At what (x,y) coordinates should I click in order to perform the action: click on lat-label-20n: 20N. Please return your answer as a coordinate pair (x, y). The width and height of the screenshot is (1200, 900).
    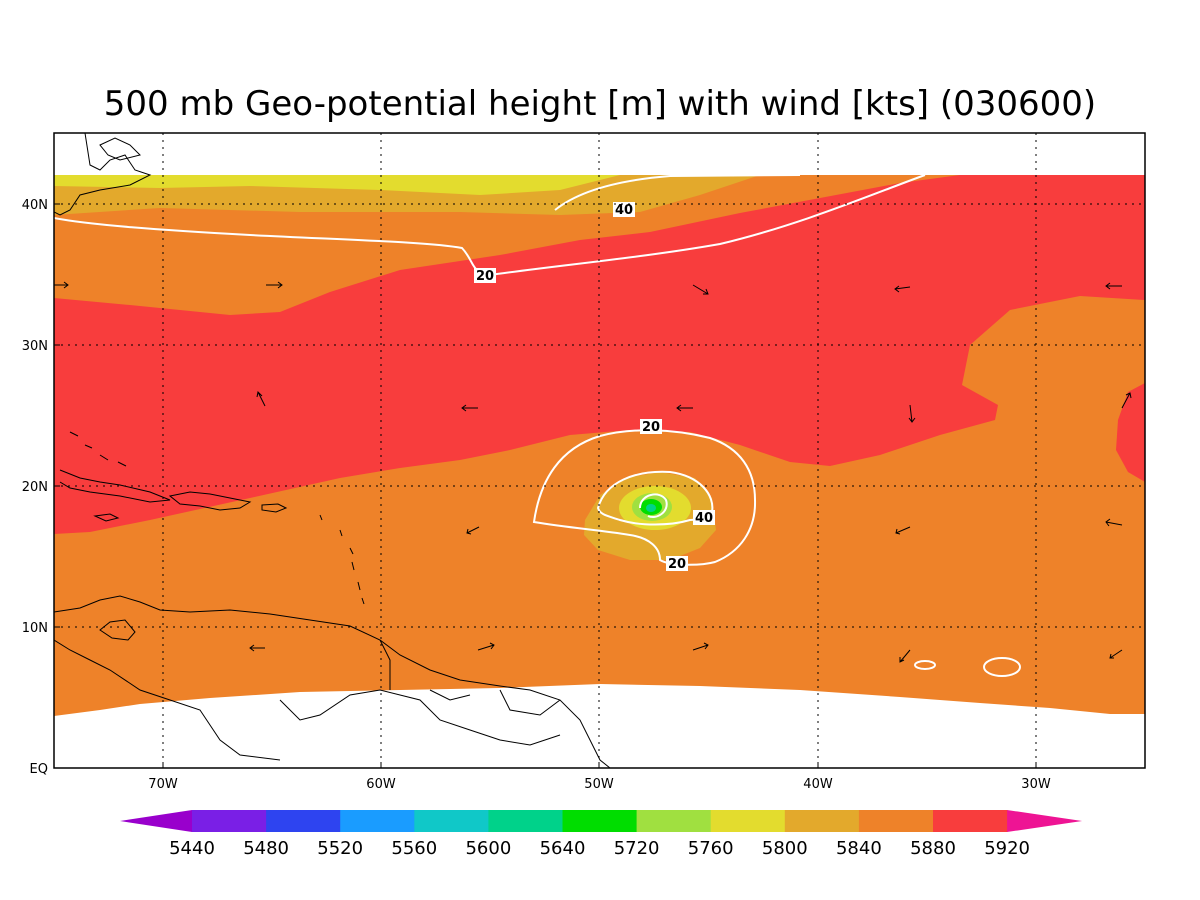
    Looking at the image, I should click on (35, 487).